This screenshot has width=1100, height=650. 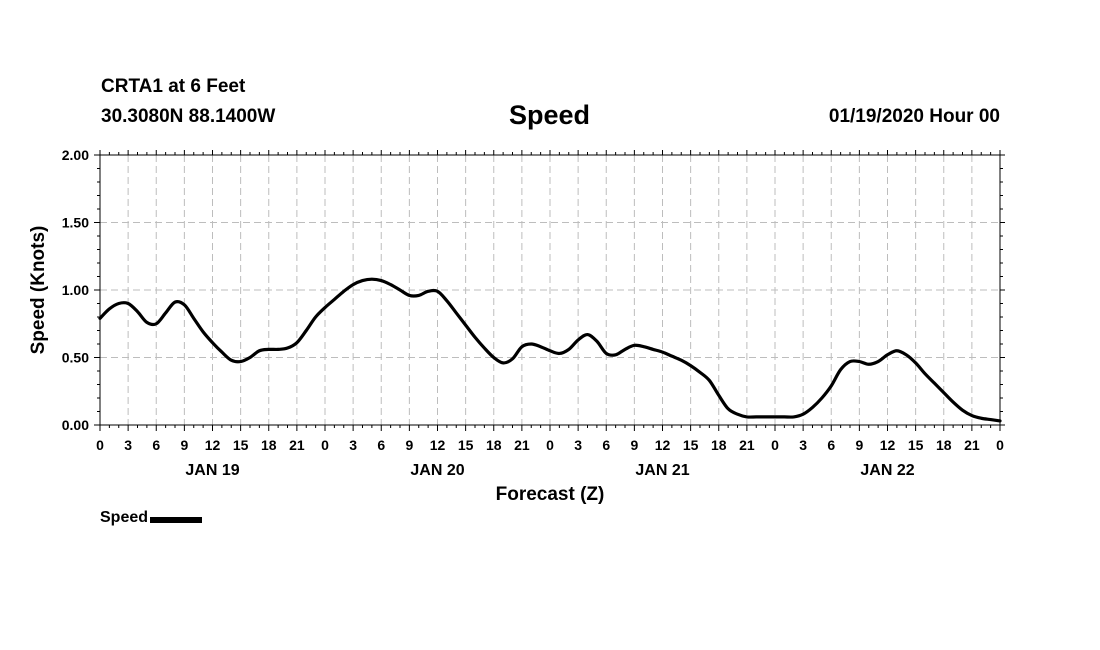 What do you see at coordinates (75, 223) in the screenshot?
I see `y-tick-label: 1.50` at bounding box center [75, 223].